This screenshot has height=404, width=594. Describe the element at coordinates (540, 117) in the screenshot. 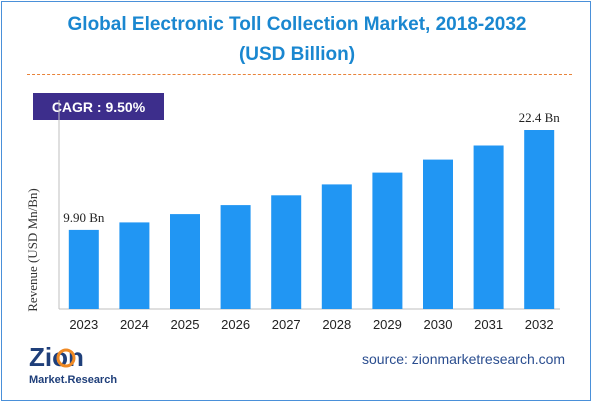

I see `data-label-2032: 22.4 Bn` at that location.